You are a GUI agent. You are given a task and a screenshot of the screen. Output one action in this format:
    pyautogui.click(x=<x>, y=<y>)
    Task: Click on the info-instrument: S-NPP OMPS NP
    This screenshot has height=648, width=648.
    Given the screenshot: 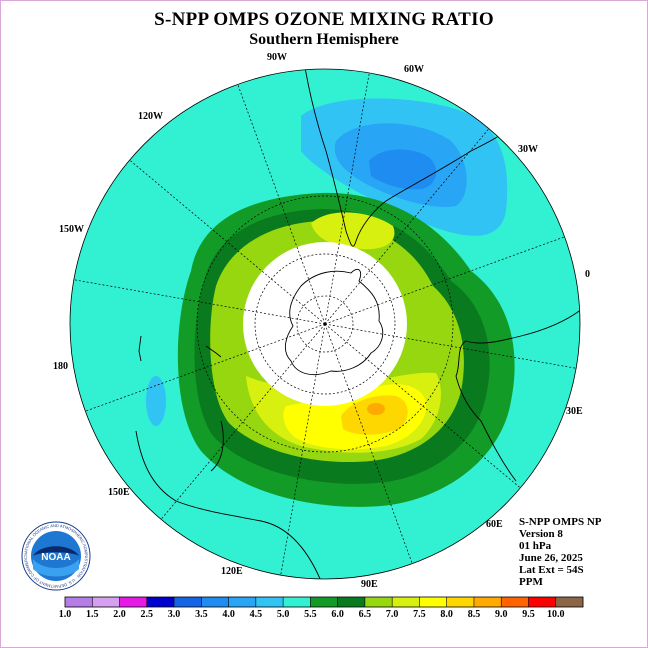 What is the action you would take?
    pyautogui.click(x=560, y=522)
    